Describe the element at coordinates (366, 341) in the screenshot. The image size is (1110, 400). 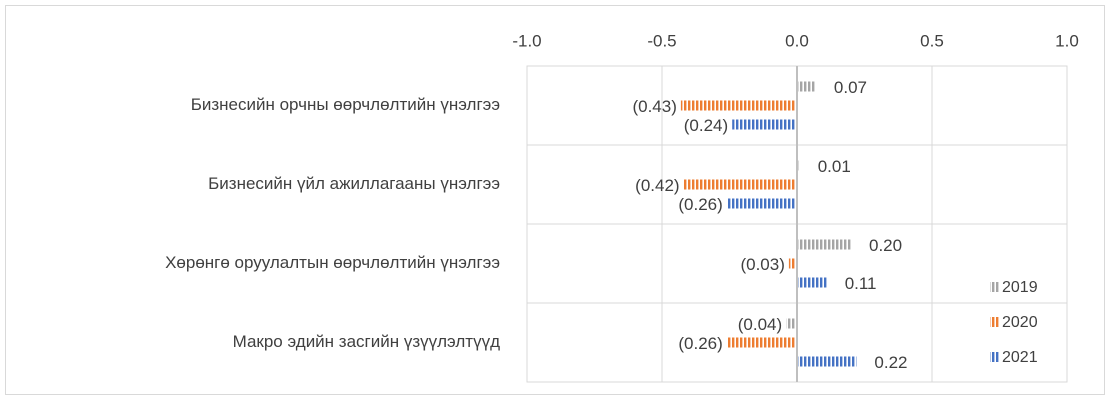
I see `category-label: Макро эдийн засгийн үзүүлэлтүүд` at that location.